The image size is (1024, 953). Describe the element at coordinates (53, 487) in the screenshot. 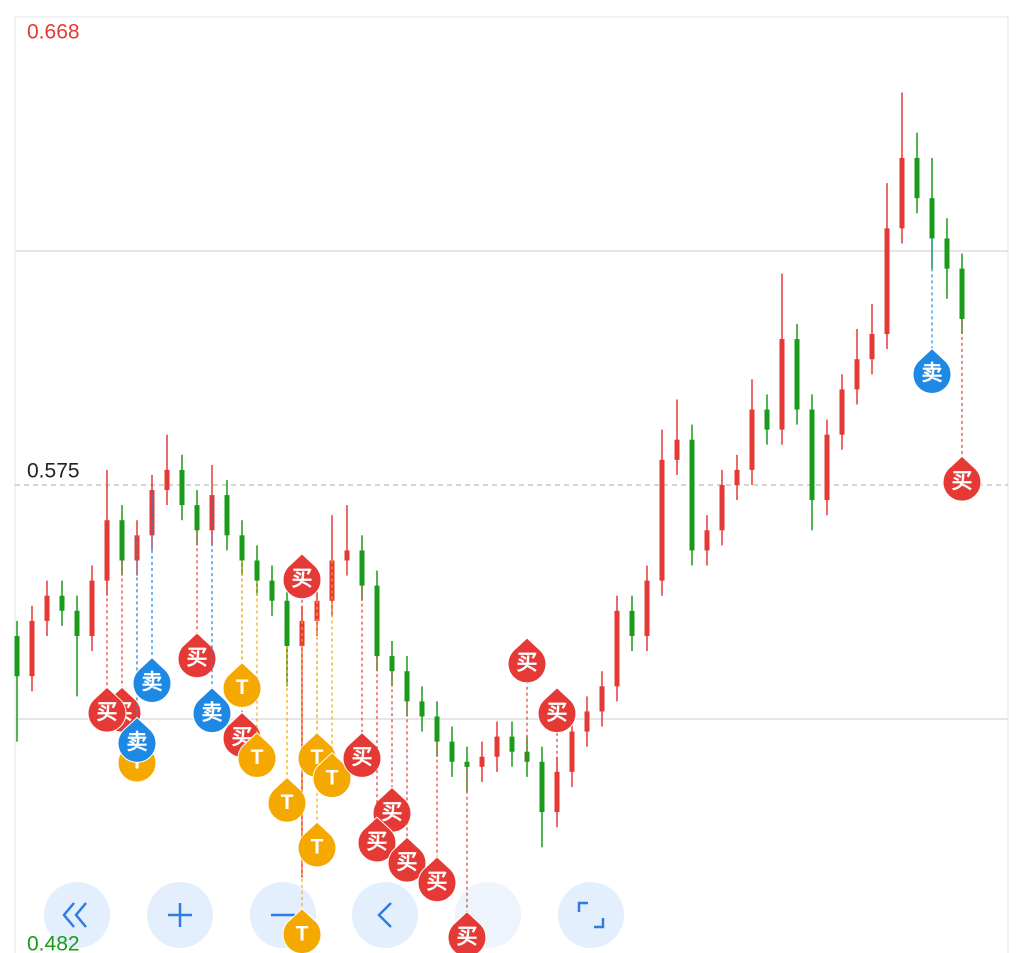

I see `price-labels: 0.575 0.668 0.482` at that location.